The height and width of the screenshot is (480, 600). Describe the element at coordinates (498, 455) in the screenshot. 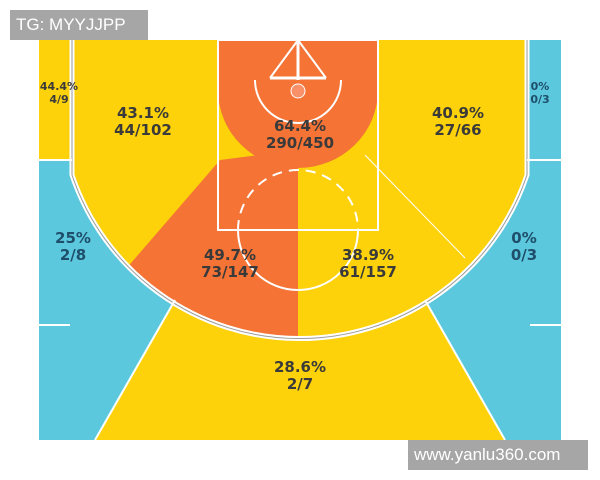

I see `watermark-bottom-right: www.yanlu360.com` at that location.